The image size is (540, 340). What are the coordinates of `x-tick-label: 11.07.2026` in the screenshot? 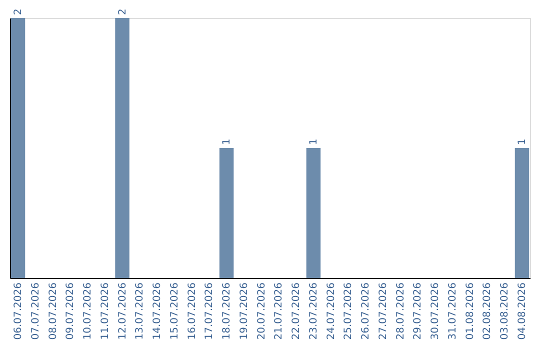 It's located at (105, 311).